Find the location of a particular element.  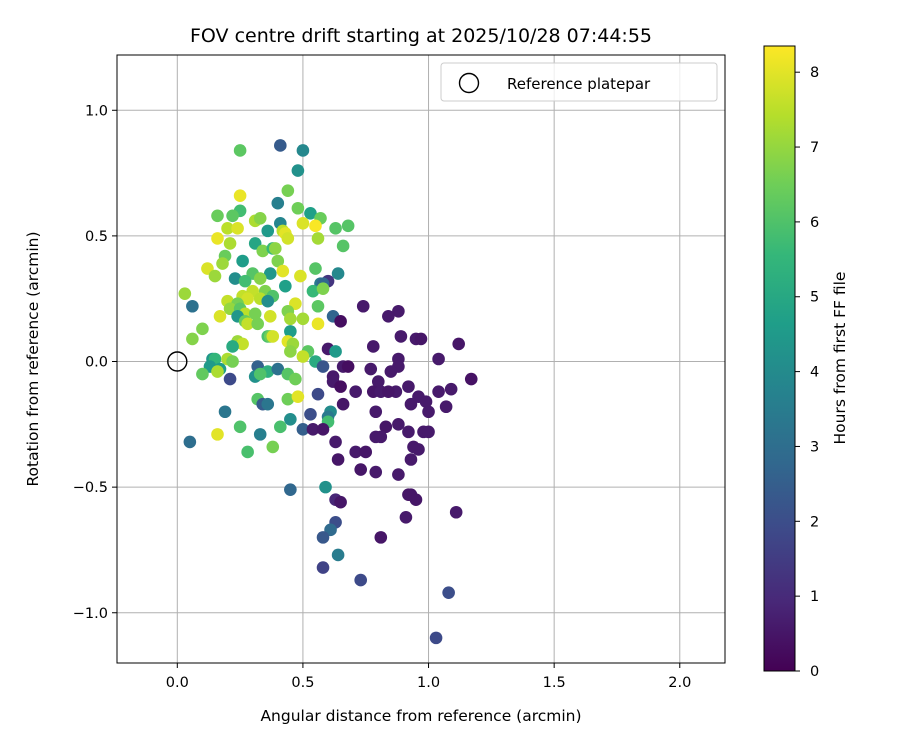

colorbar-tick-label: 8 is located at coordinates (814, 73).